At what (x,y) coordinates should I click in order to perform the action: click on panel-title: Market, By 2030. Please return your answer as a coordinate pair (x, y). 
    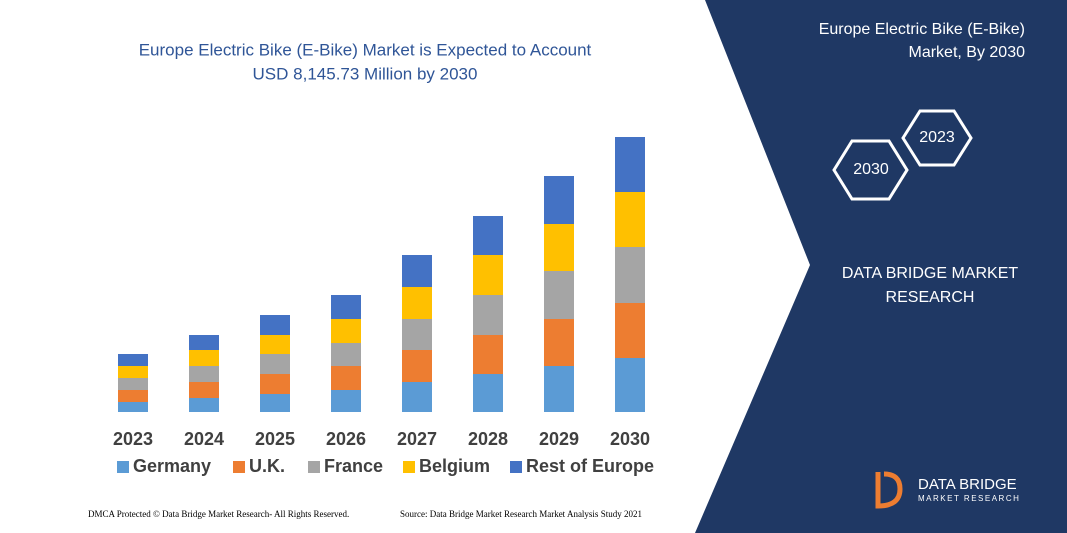
    Looking at the image, I should click on (967, 52).